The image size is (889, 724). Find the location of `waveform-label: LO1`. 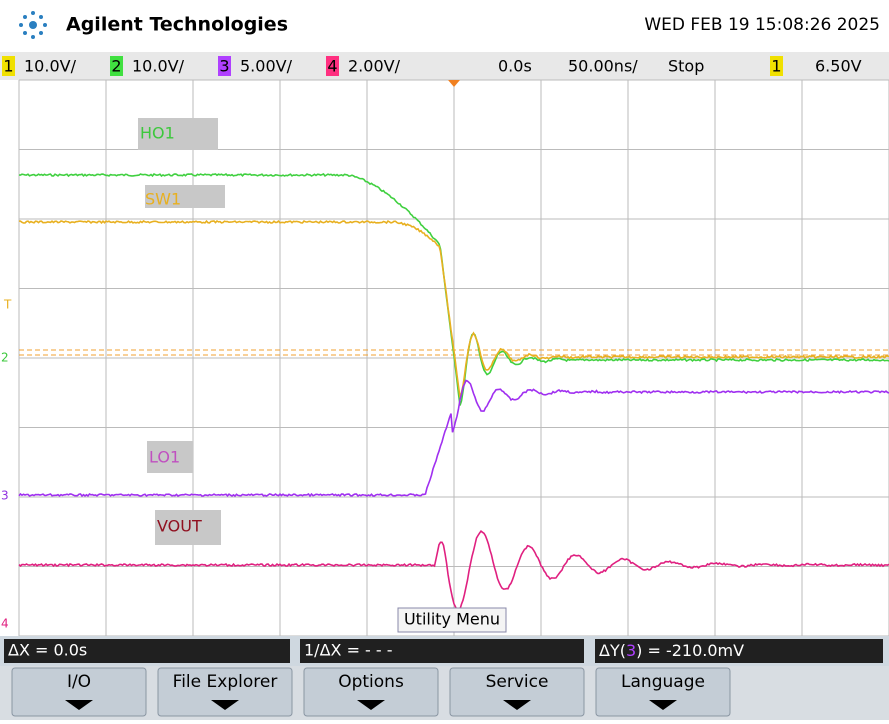

waveform-label: LO1 is located at coordinates (164, 457).